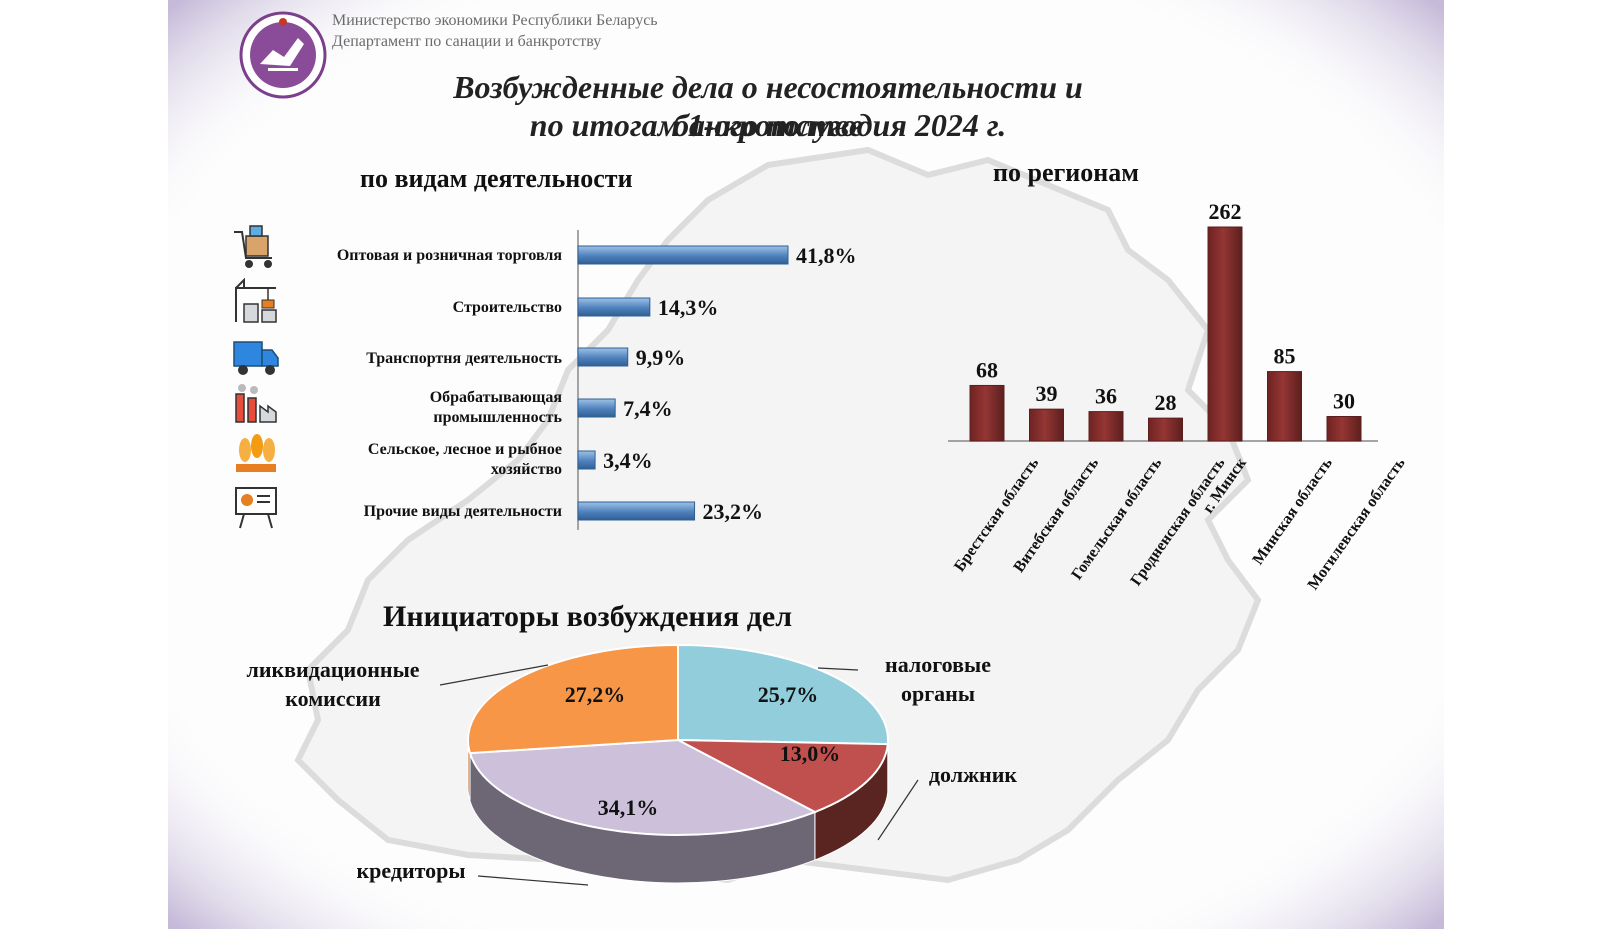 The image size is (1600, 929). I want to click on activity-label-transport: Транспортня деятельность, so click(464, 358).